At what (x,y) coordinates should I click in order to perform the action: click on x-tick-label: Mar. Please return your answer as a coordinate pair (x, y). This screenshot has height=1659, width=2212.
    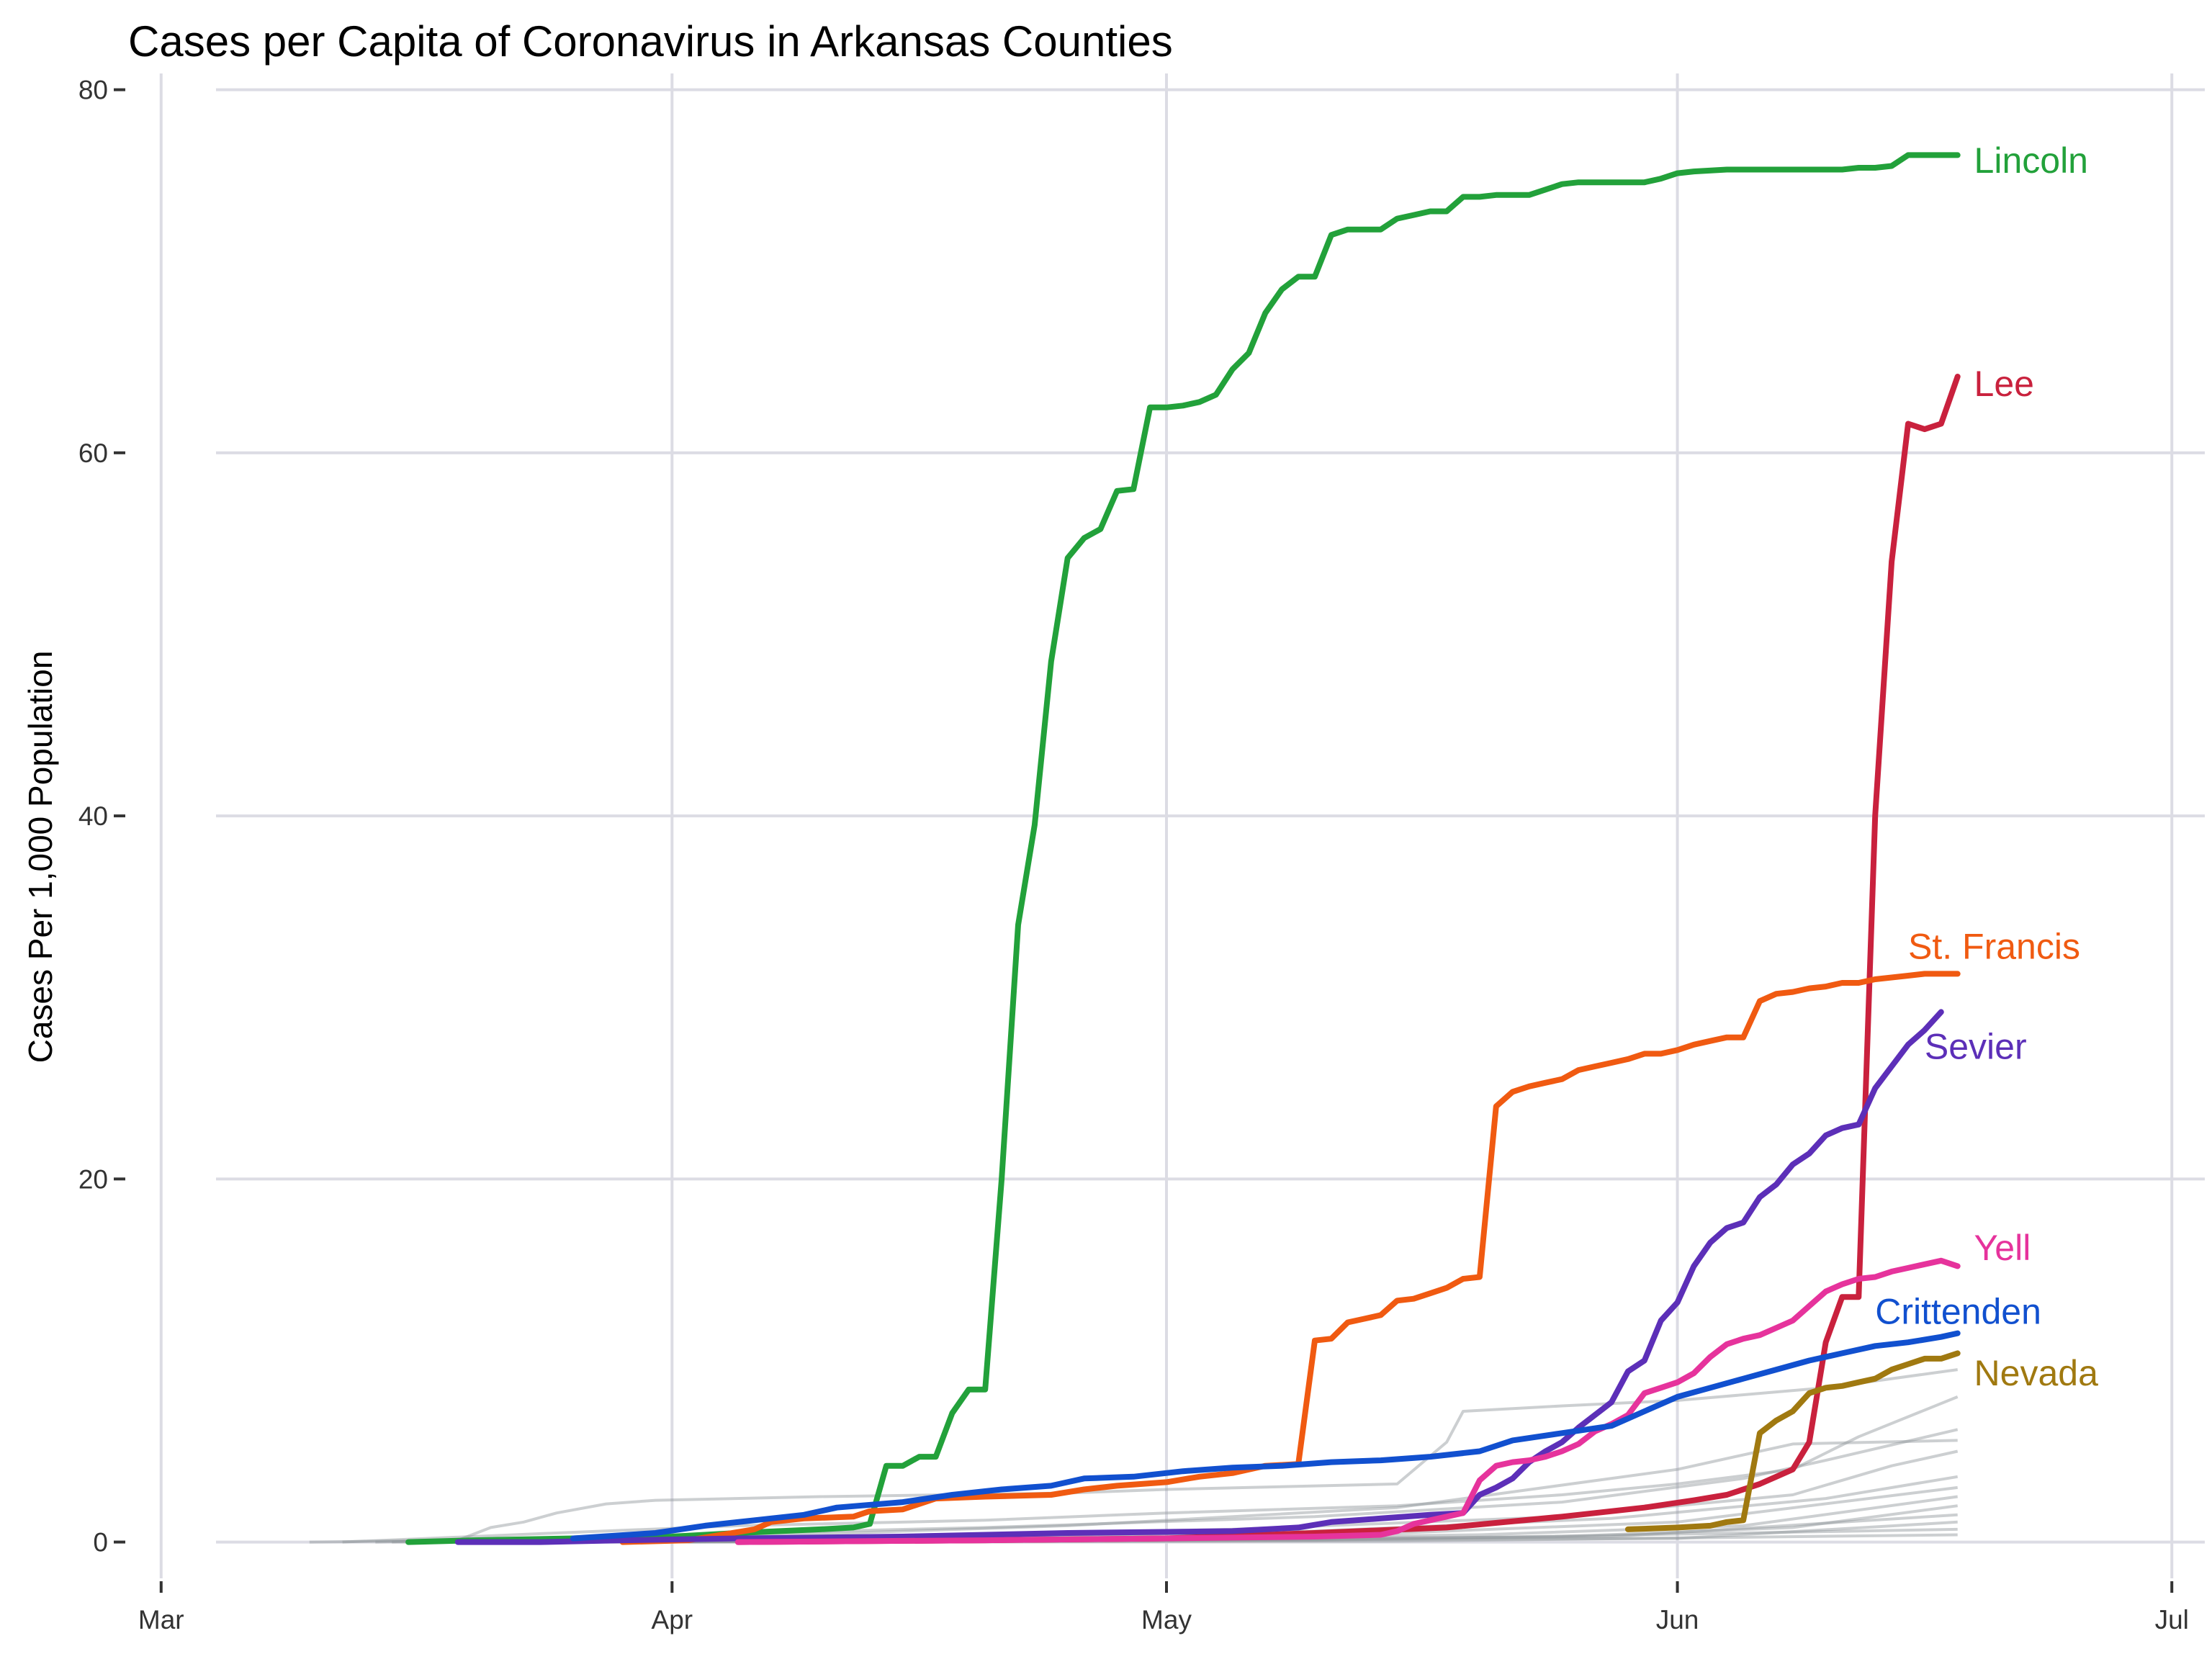
    Looking at the image, I should click on (161, 1620).